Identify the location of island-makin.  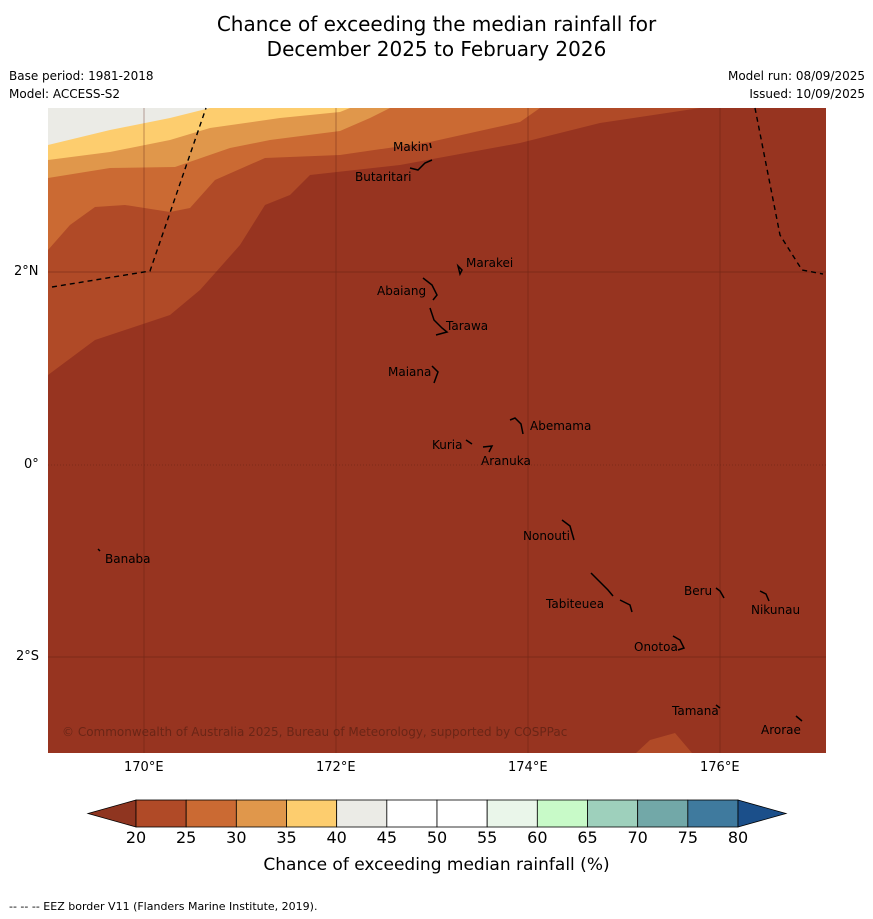
(430, 145).